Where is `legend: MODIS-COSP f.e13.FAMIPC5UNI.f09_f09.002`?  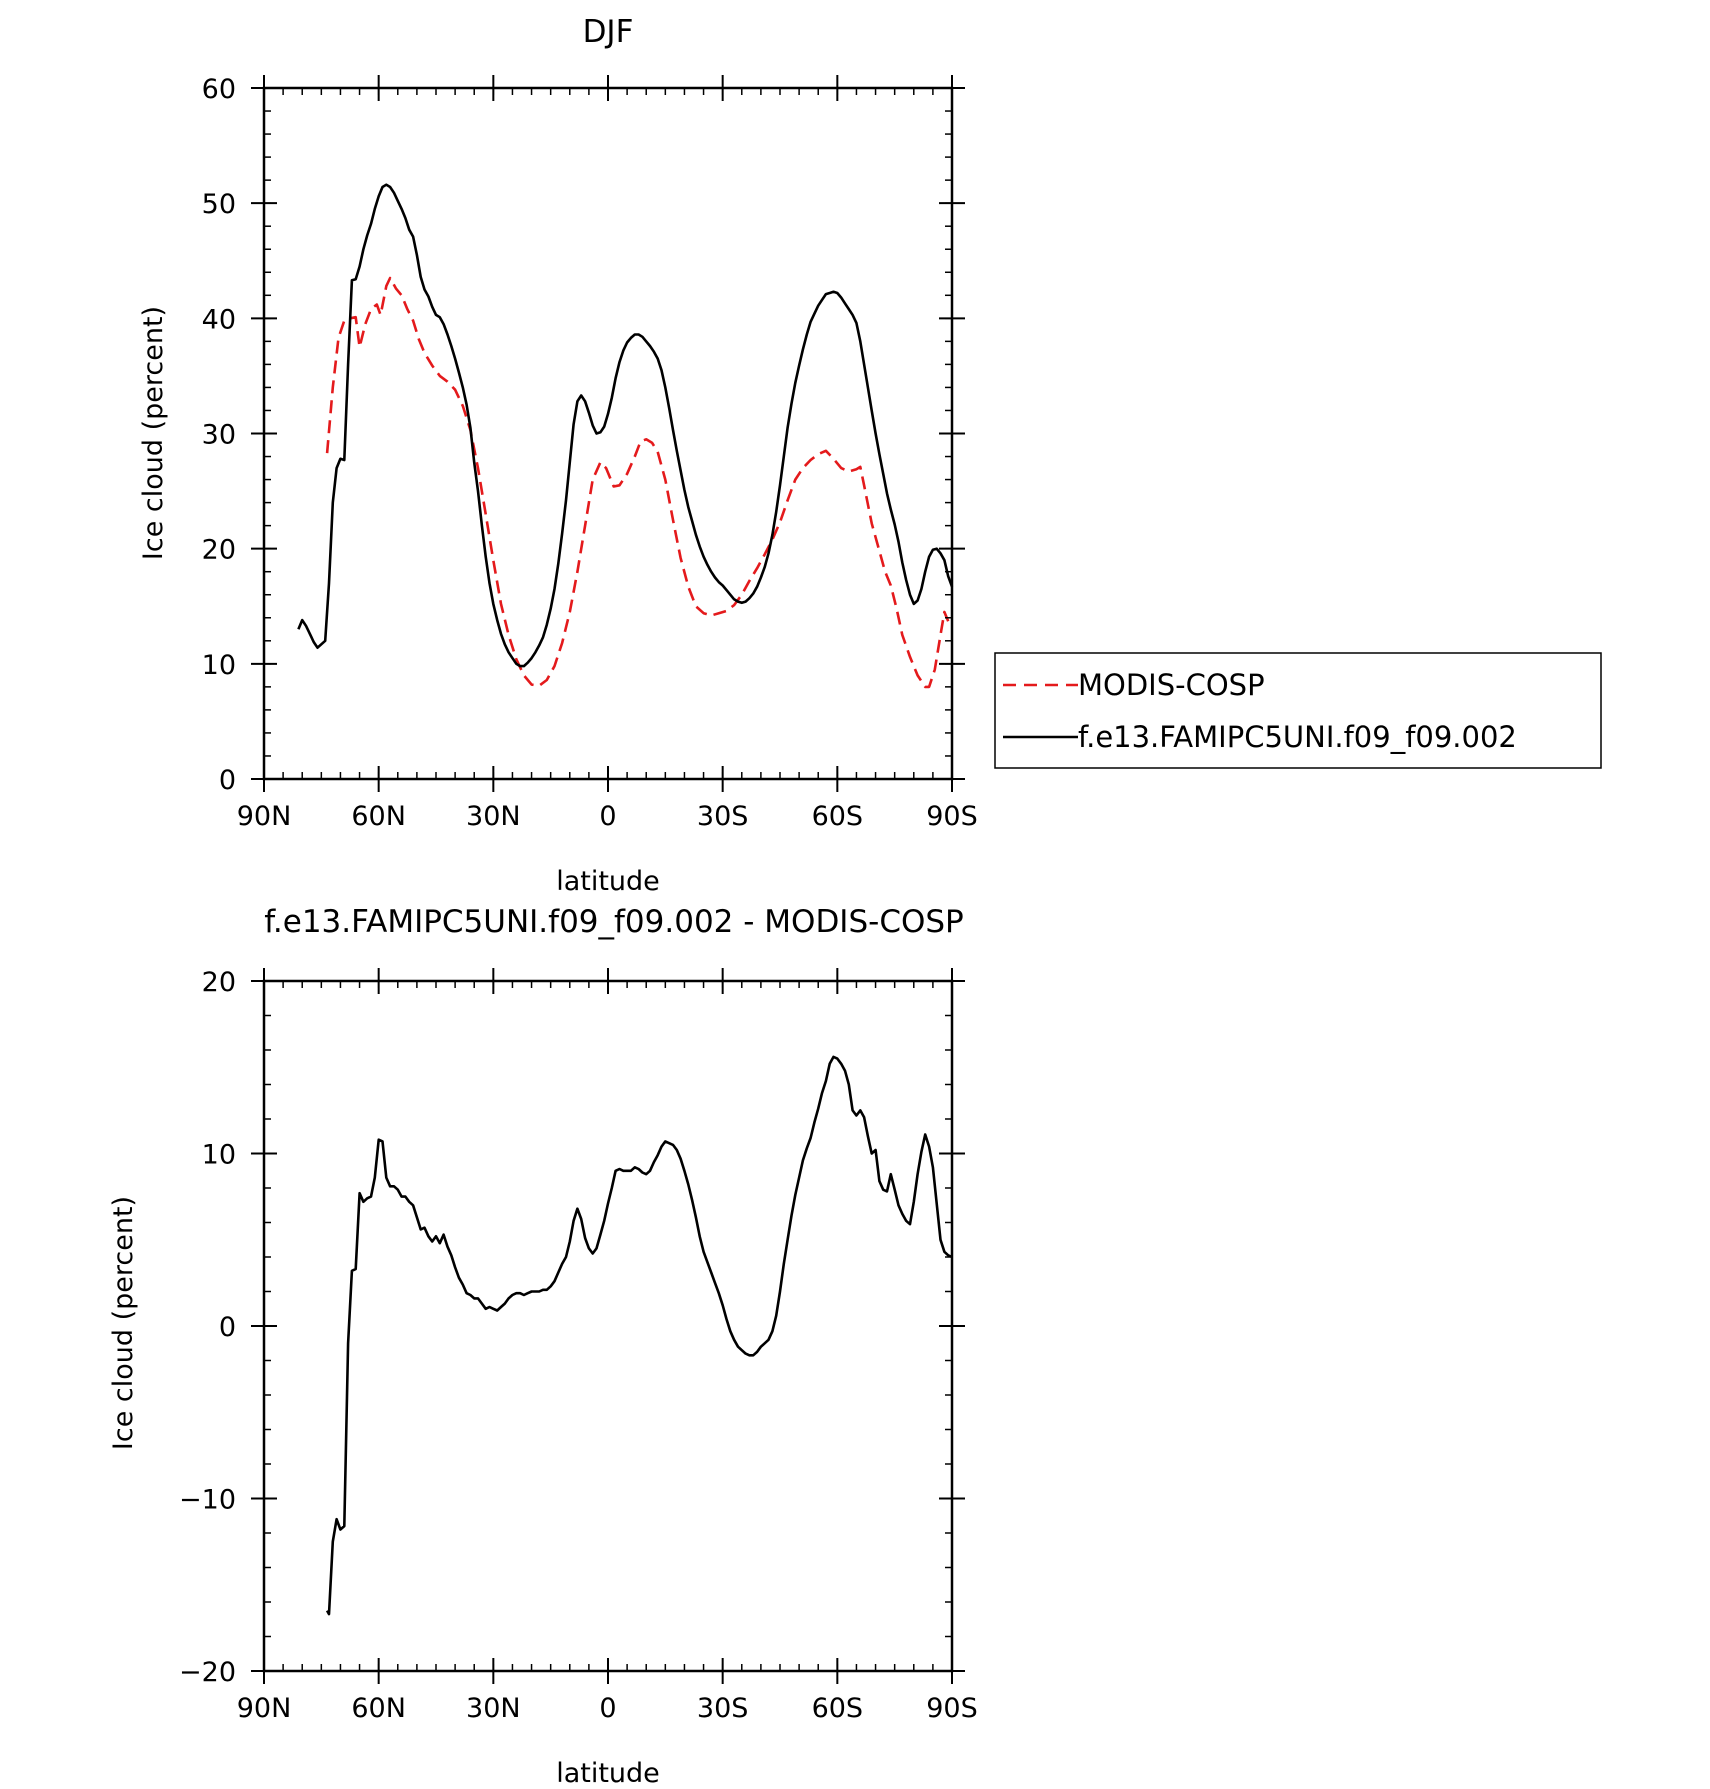 legend: MODIS-COSP f.e13.FAMIPC5UNI.f09_f09.002 is located at coordinates (1298, 710).